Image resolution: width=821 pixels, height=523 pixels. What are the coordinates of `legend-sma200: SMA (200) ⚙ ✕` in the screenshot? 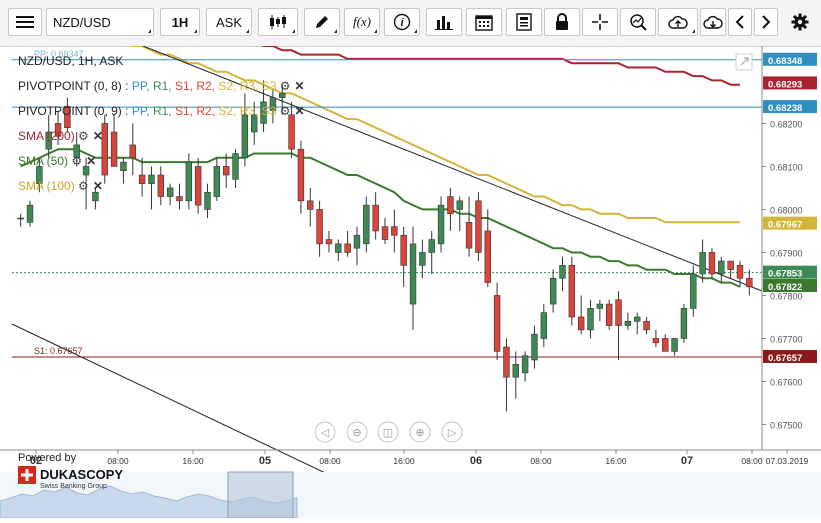 It's located at (60, 136).